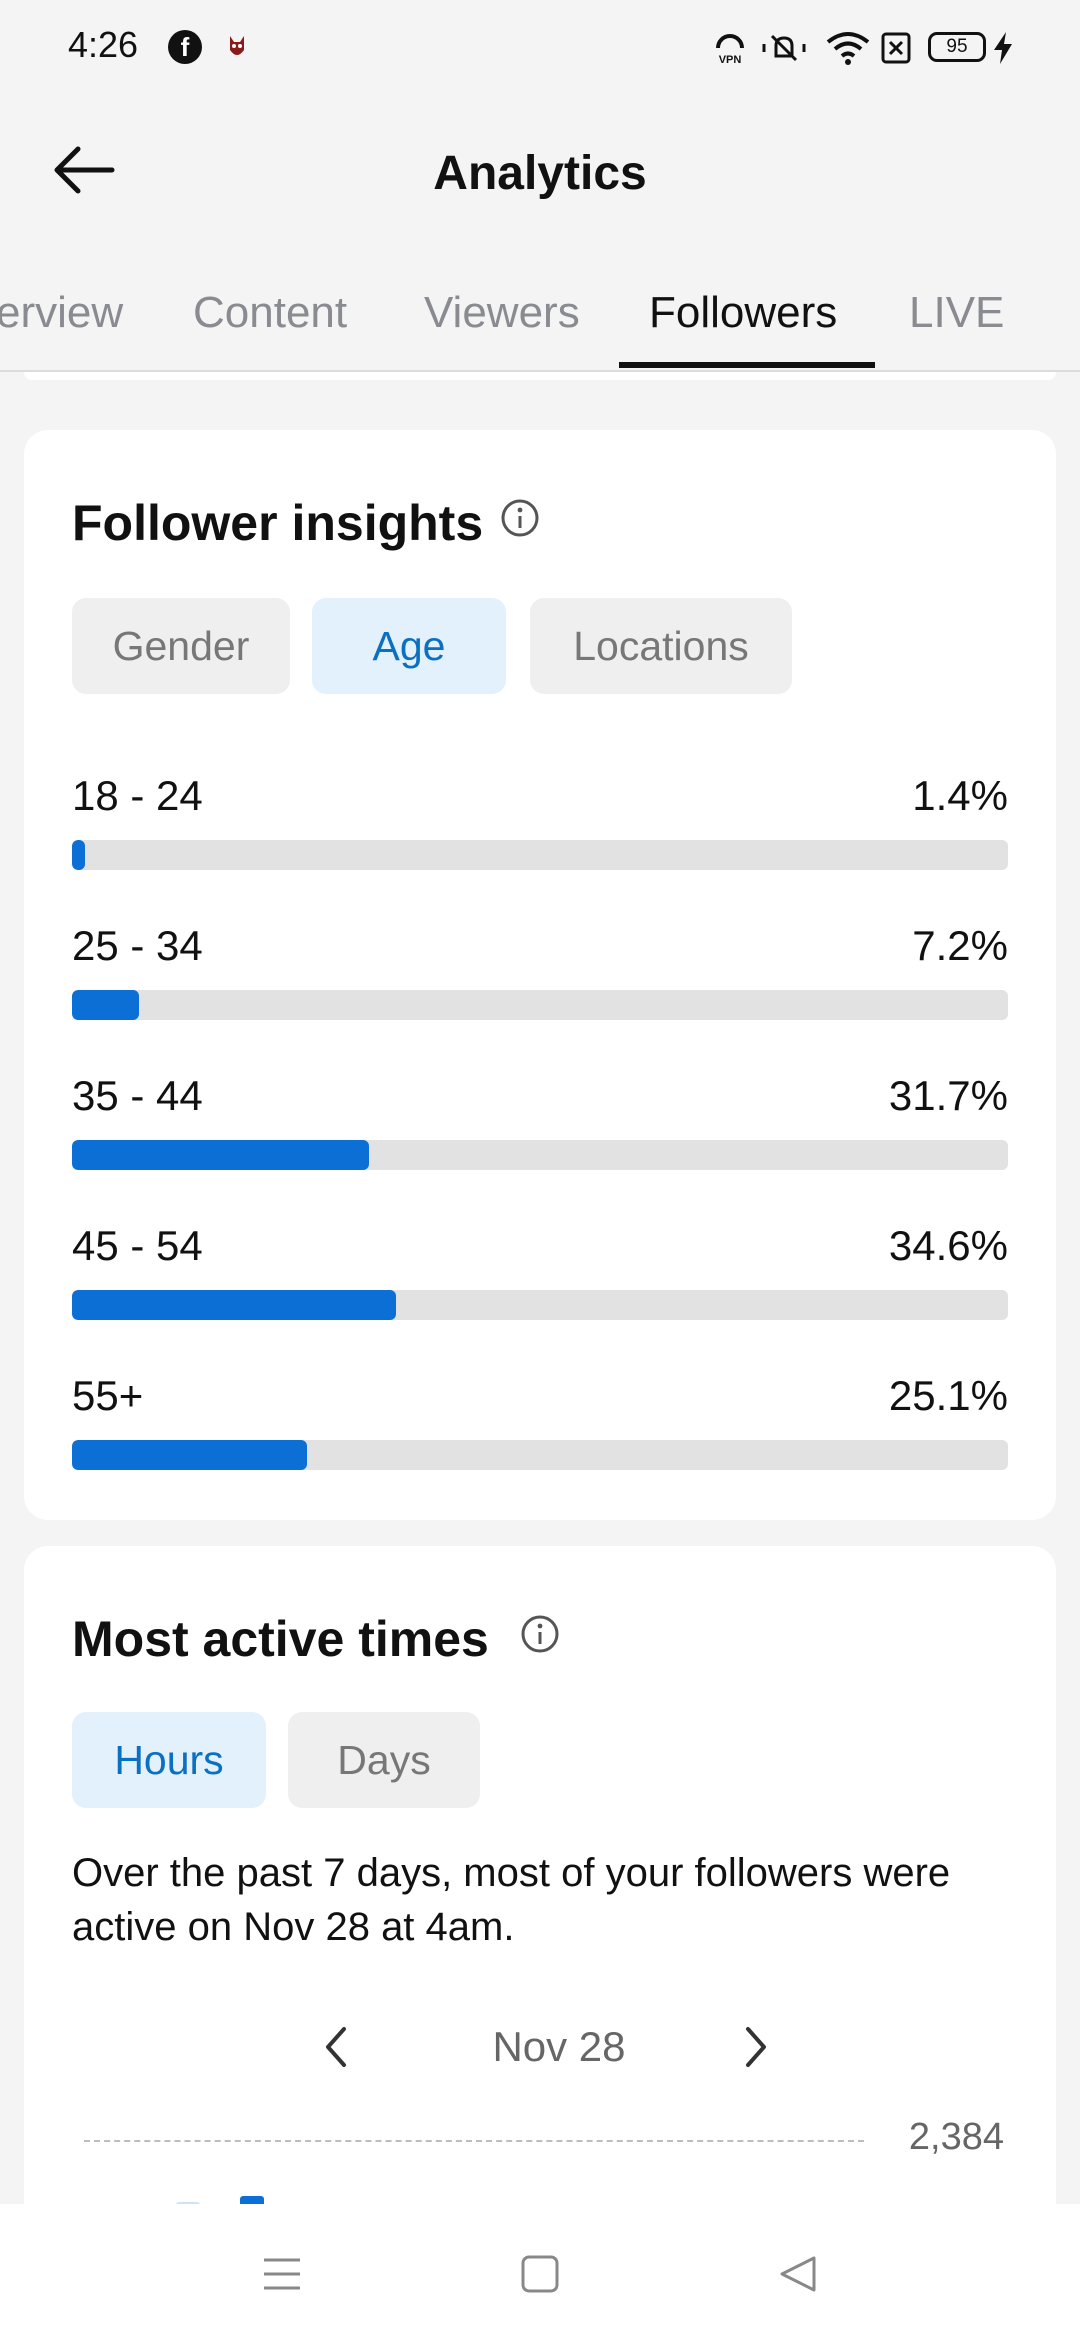 This screenshot has height=2340, width=1080. Describe the element at coordinates (409, 646) in the screenshot. I see `chip-age: Age` at that location.